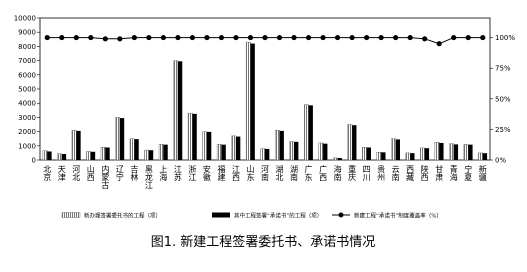  Describe the element at coordinates (221, 173) in the screenshot. I see `x-tick-label: 福建` at that location.